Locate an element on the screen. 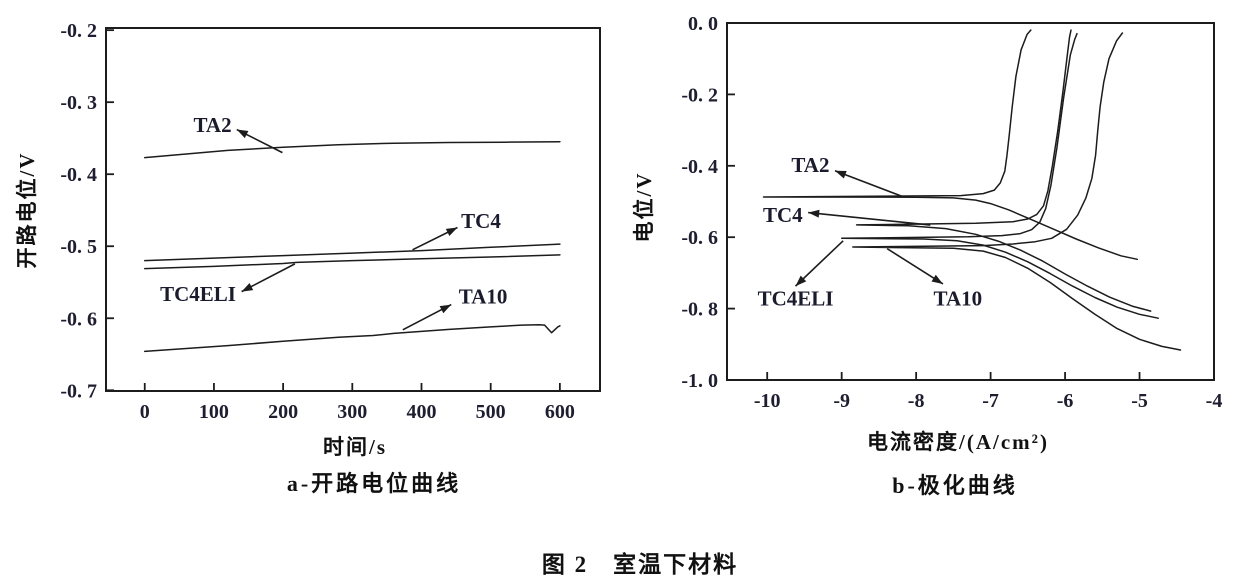  chart-b-series-TA10 is located at coordinates (1017, 191).